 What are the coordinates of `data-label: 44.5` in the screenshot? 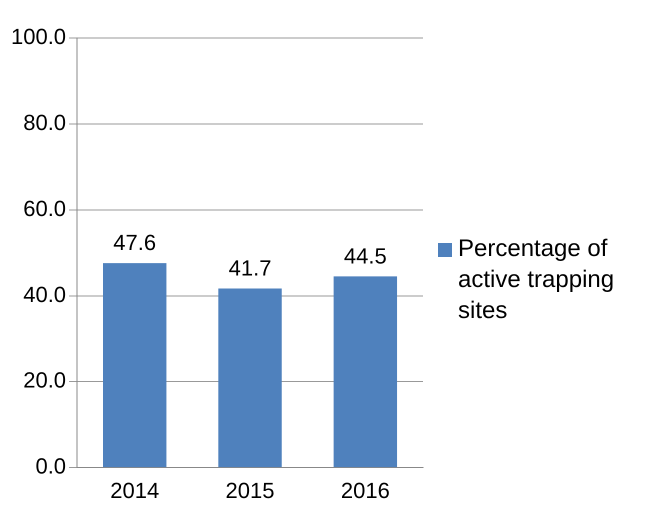 It's located at (365, 255).